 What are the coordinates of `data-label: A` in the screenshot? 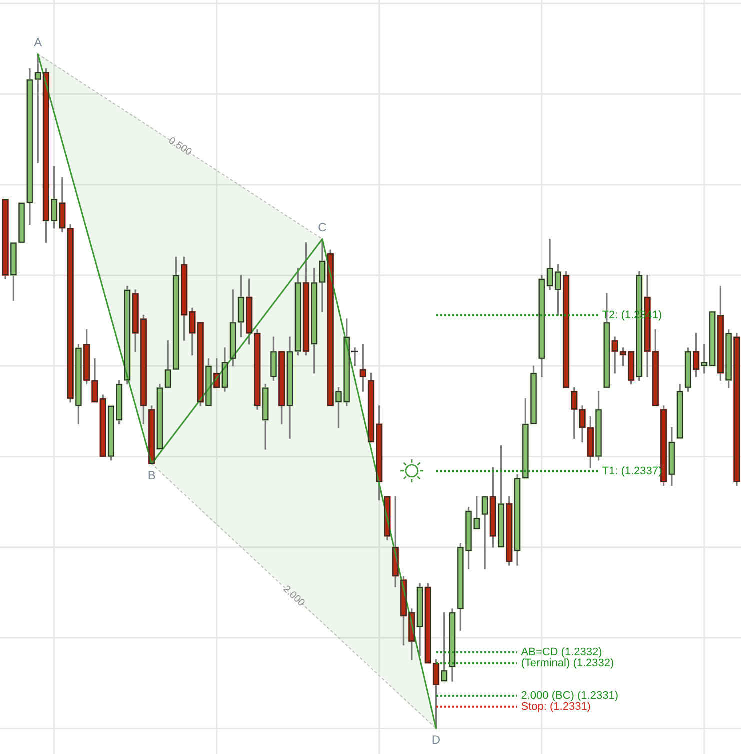 It's located at (38, 43).